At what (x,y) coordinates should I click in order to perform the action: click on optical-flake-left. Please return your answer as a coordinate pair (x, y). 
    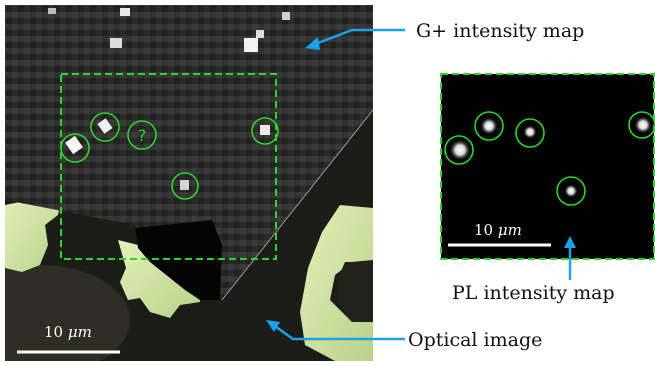
    Looking at the image, I should click on (33, 232).